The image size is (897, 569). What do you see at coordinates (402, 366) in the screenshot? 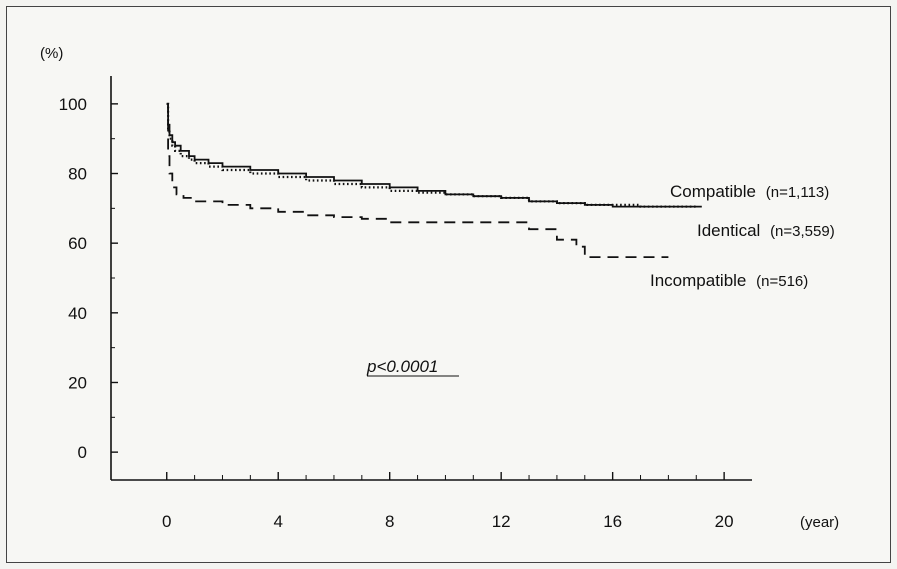
I see `p-value-annotation: p<0.0001` at bounding box center [402, 366].